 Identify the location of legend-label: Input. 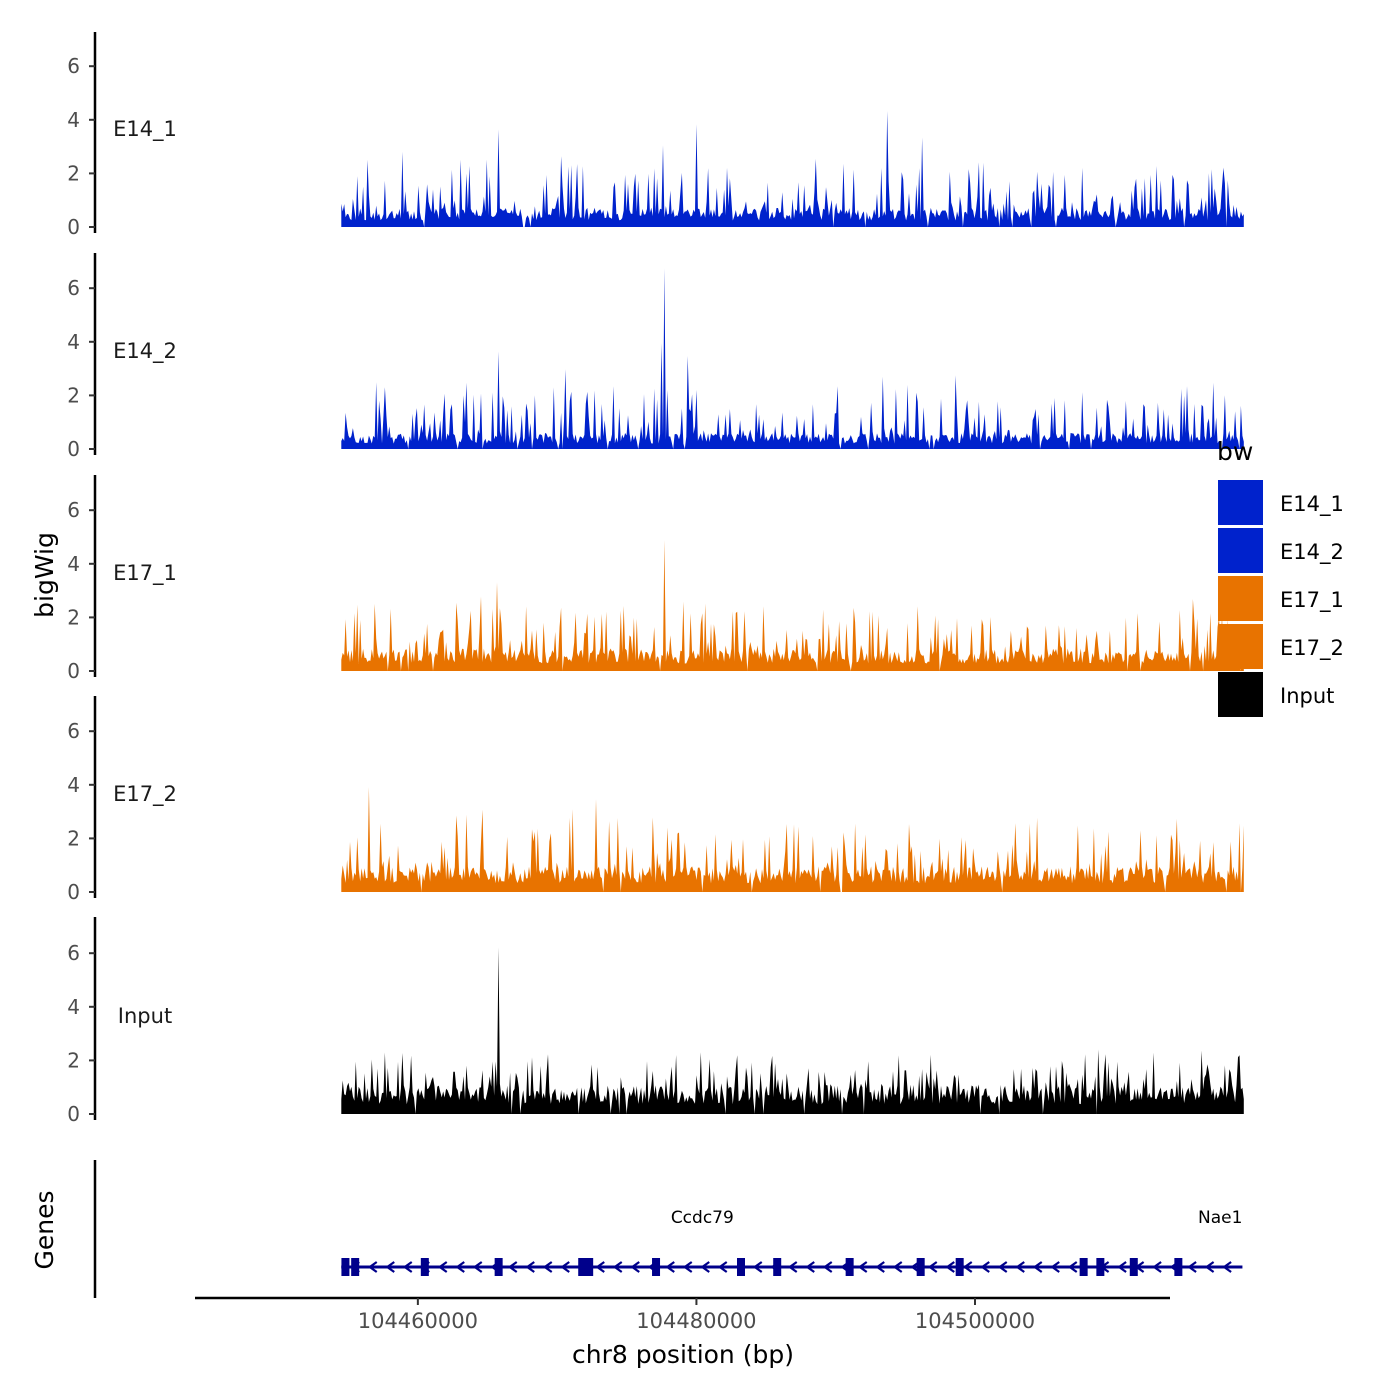
(1307, 696).